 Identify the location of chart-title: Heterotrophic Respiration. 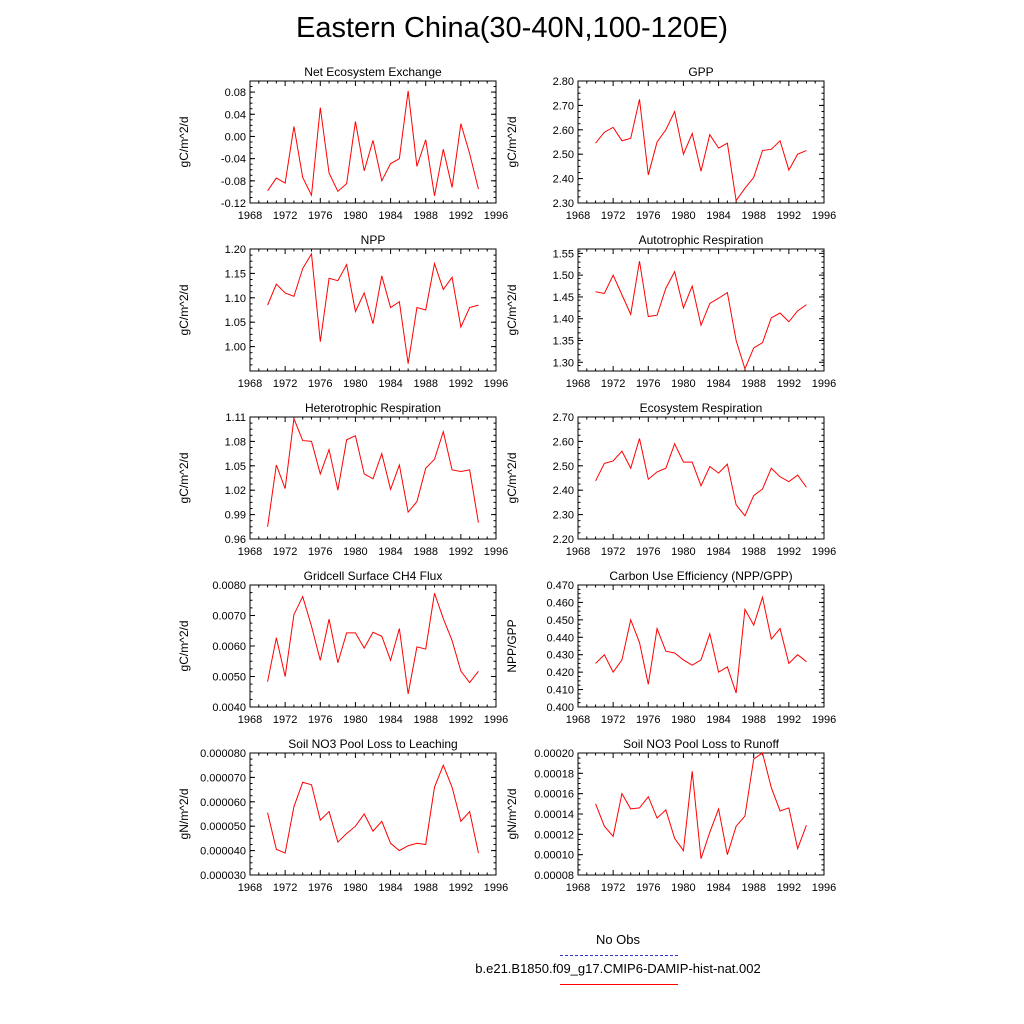
(373, 408).